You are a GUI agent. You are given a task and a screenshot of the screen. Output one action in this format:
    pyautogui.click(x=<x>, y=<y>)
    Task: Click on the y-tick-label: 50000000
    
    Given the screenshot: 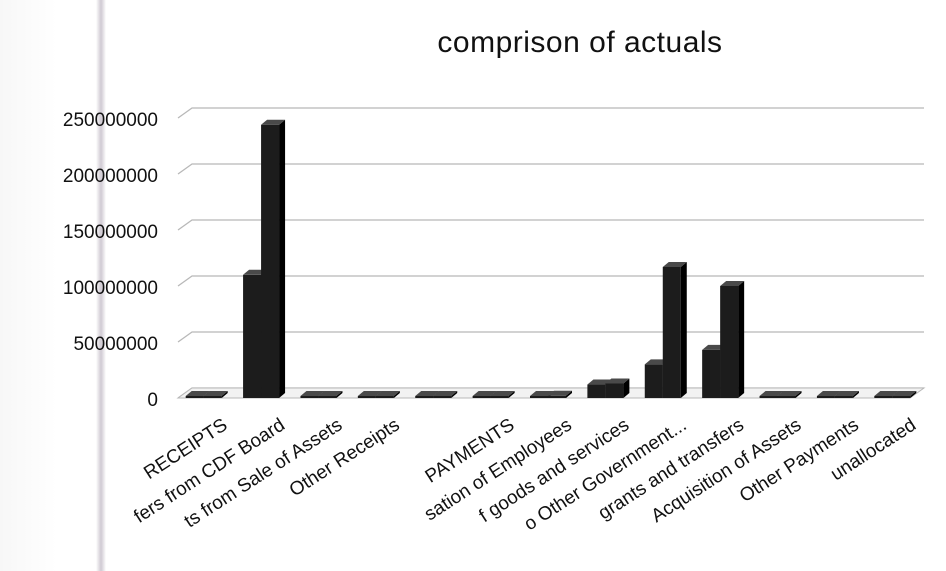 What is the action you would take?
    pyautogui.click(x=115, y=344)
    